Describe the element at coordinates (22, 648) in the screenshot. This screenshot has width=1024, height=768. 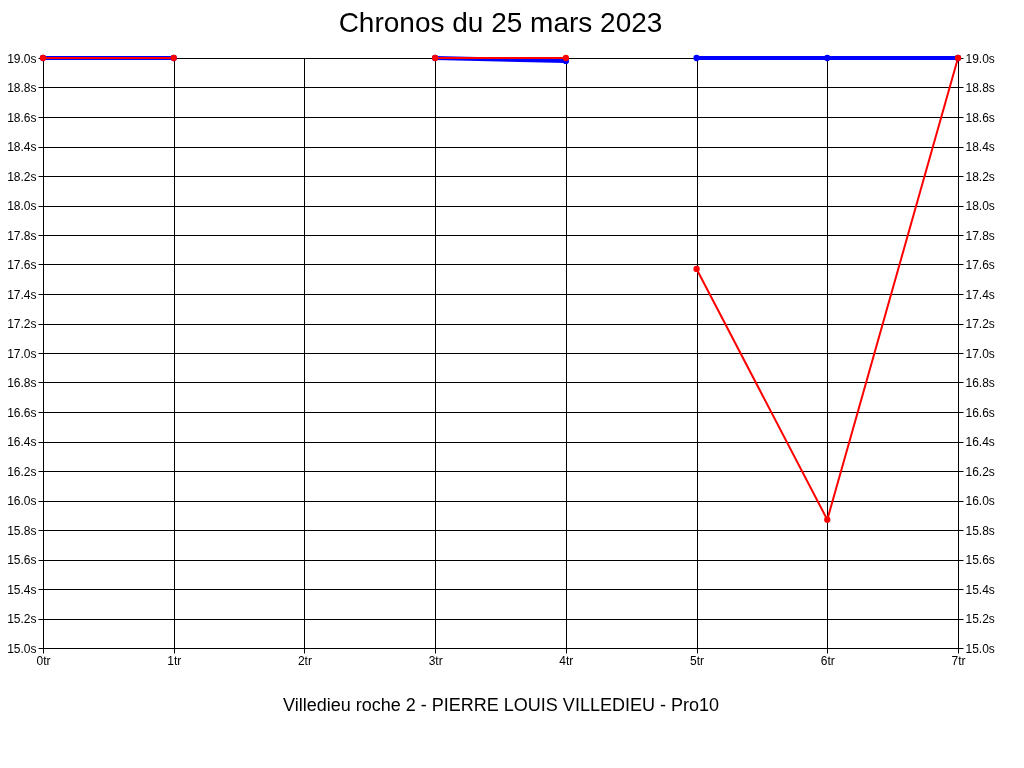
I see `y-tick-label: 15.0s` at that location.